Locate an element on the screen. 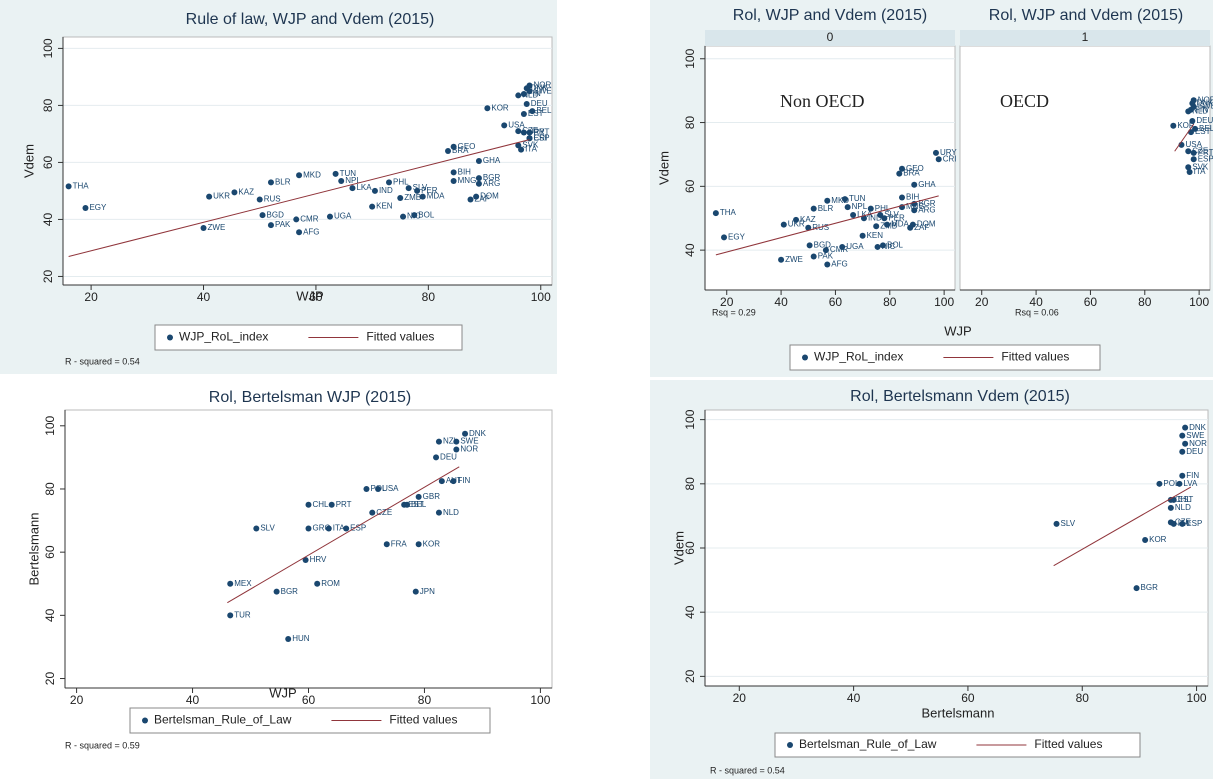 Image resolution: width=1213 pixels, height=779 pixels. facet-label: 0 is located at coordinates (830, 37).